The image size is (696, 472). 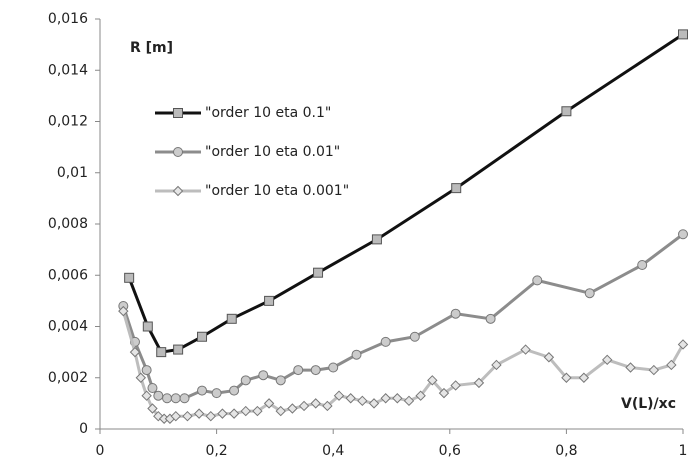 I want to click on x-axis-label: V(L)/xc, so click(x=648, y=404).